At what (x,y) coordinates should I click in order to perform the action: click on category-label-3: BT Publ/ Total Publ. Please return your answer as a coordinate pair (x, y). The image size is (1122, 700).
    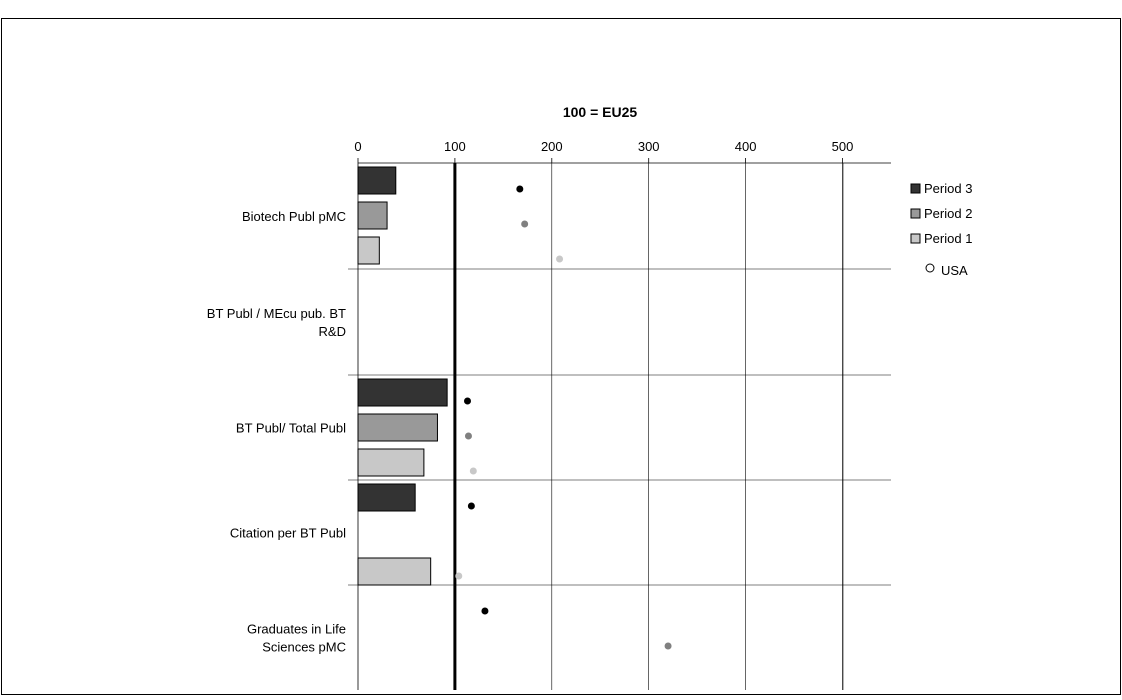
    Looking at the image, I should click on (291, 428).